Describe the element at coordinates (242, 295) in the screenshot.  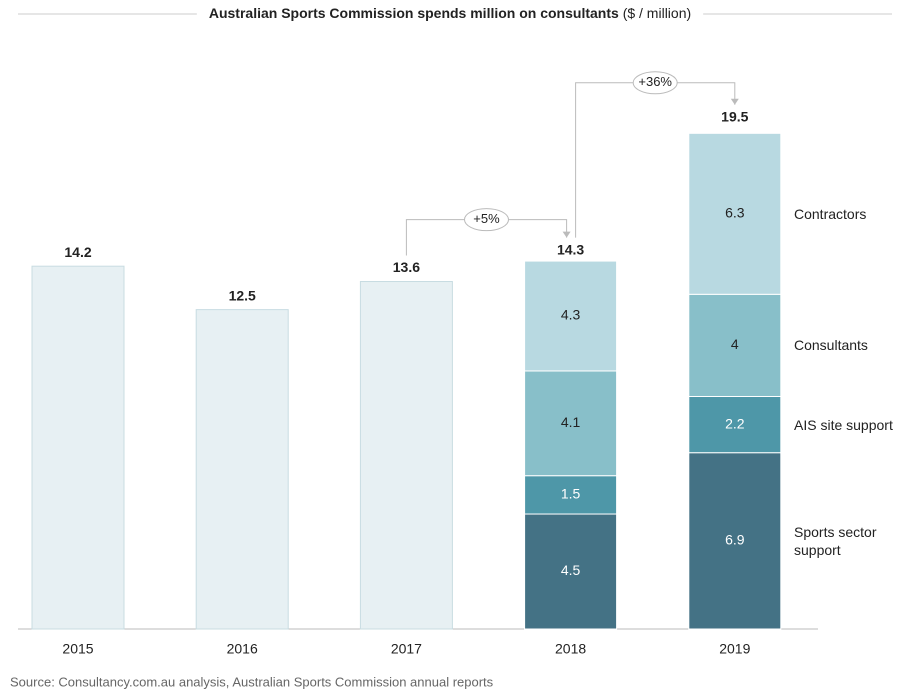
I see `total-label: 12.5` at that location.